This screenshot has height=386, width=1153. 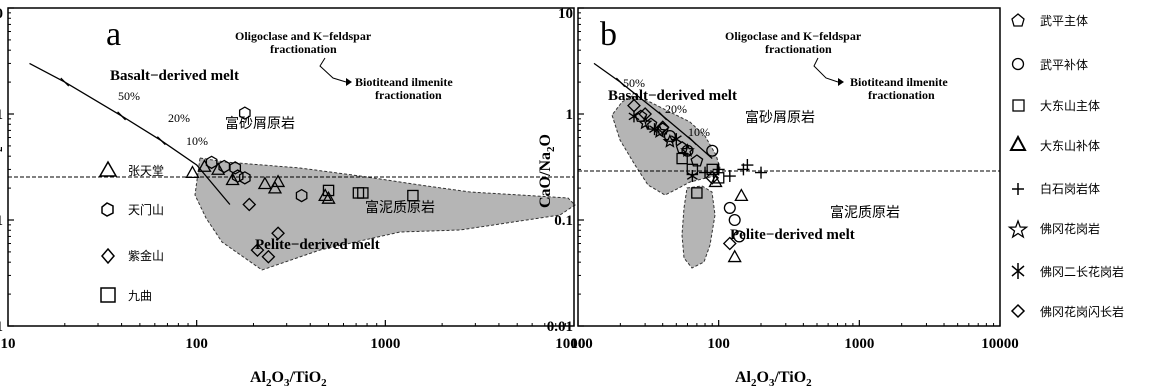 I want to click on panel-b-points, so click(x=697, y=180).